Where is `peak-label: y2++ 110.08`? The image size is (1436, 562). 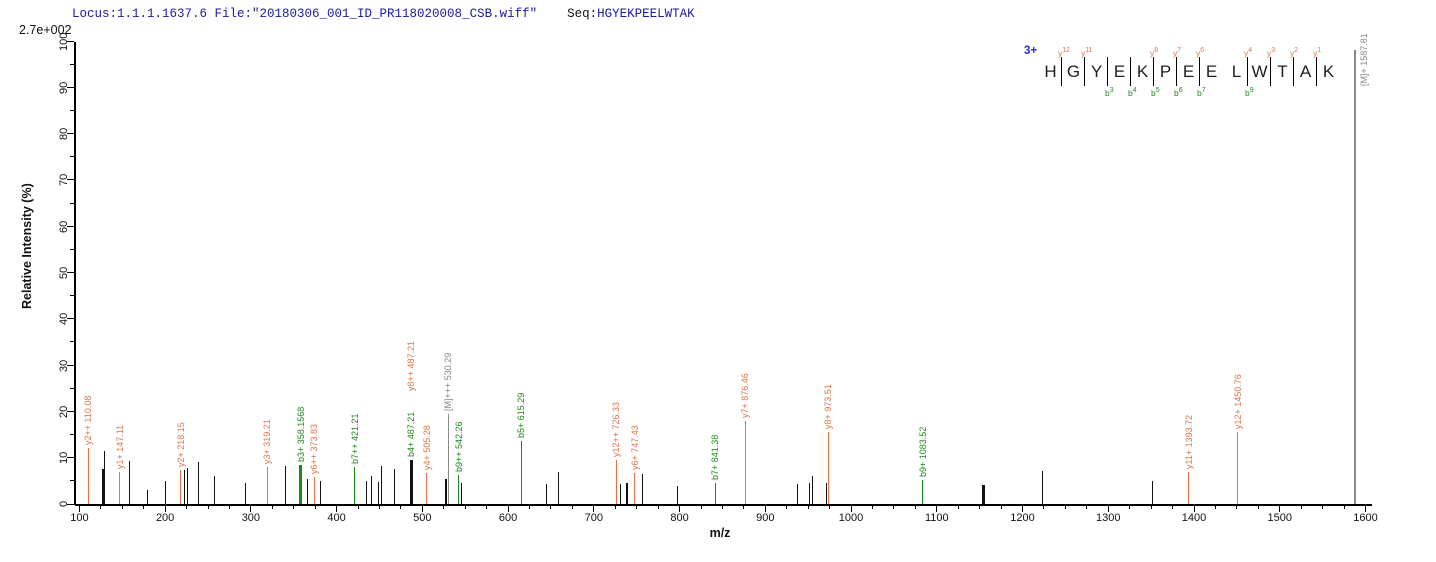 peak-label: y2++ 110.08 is located at coordinates (88, 421).